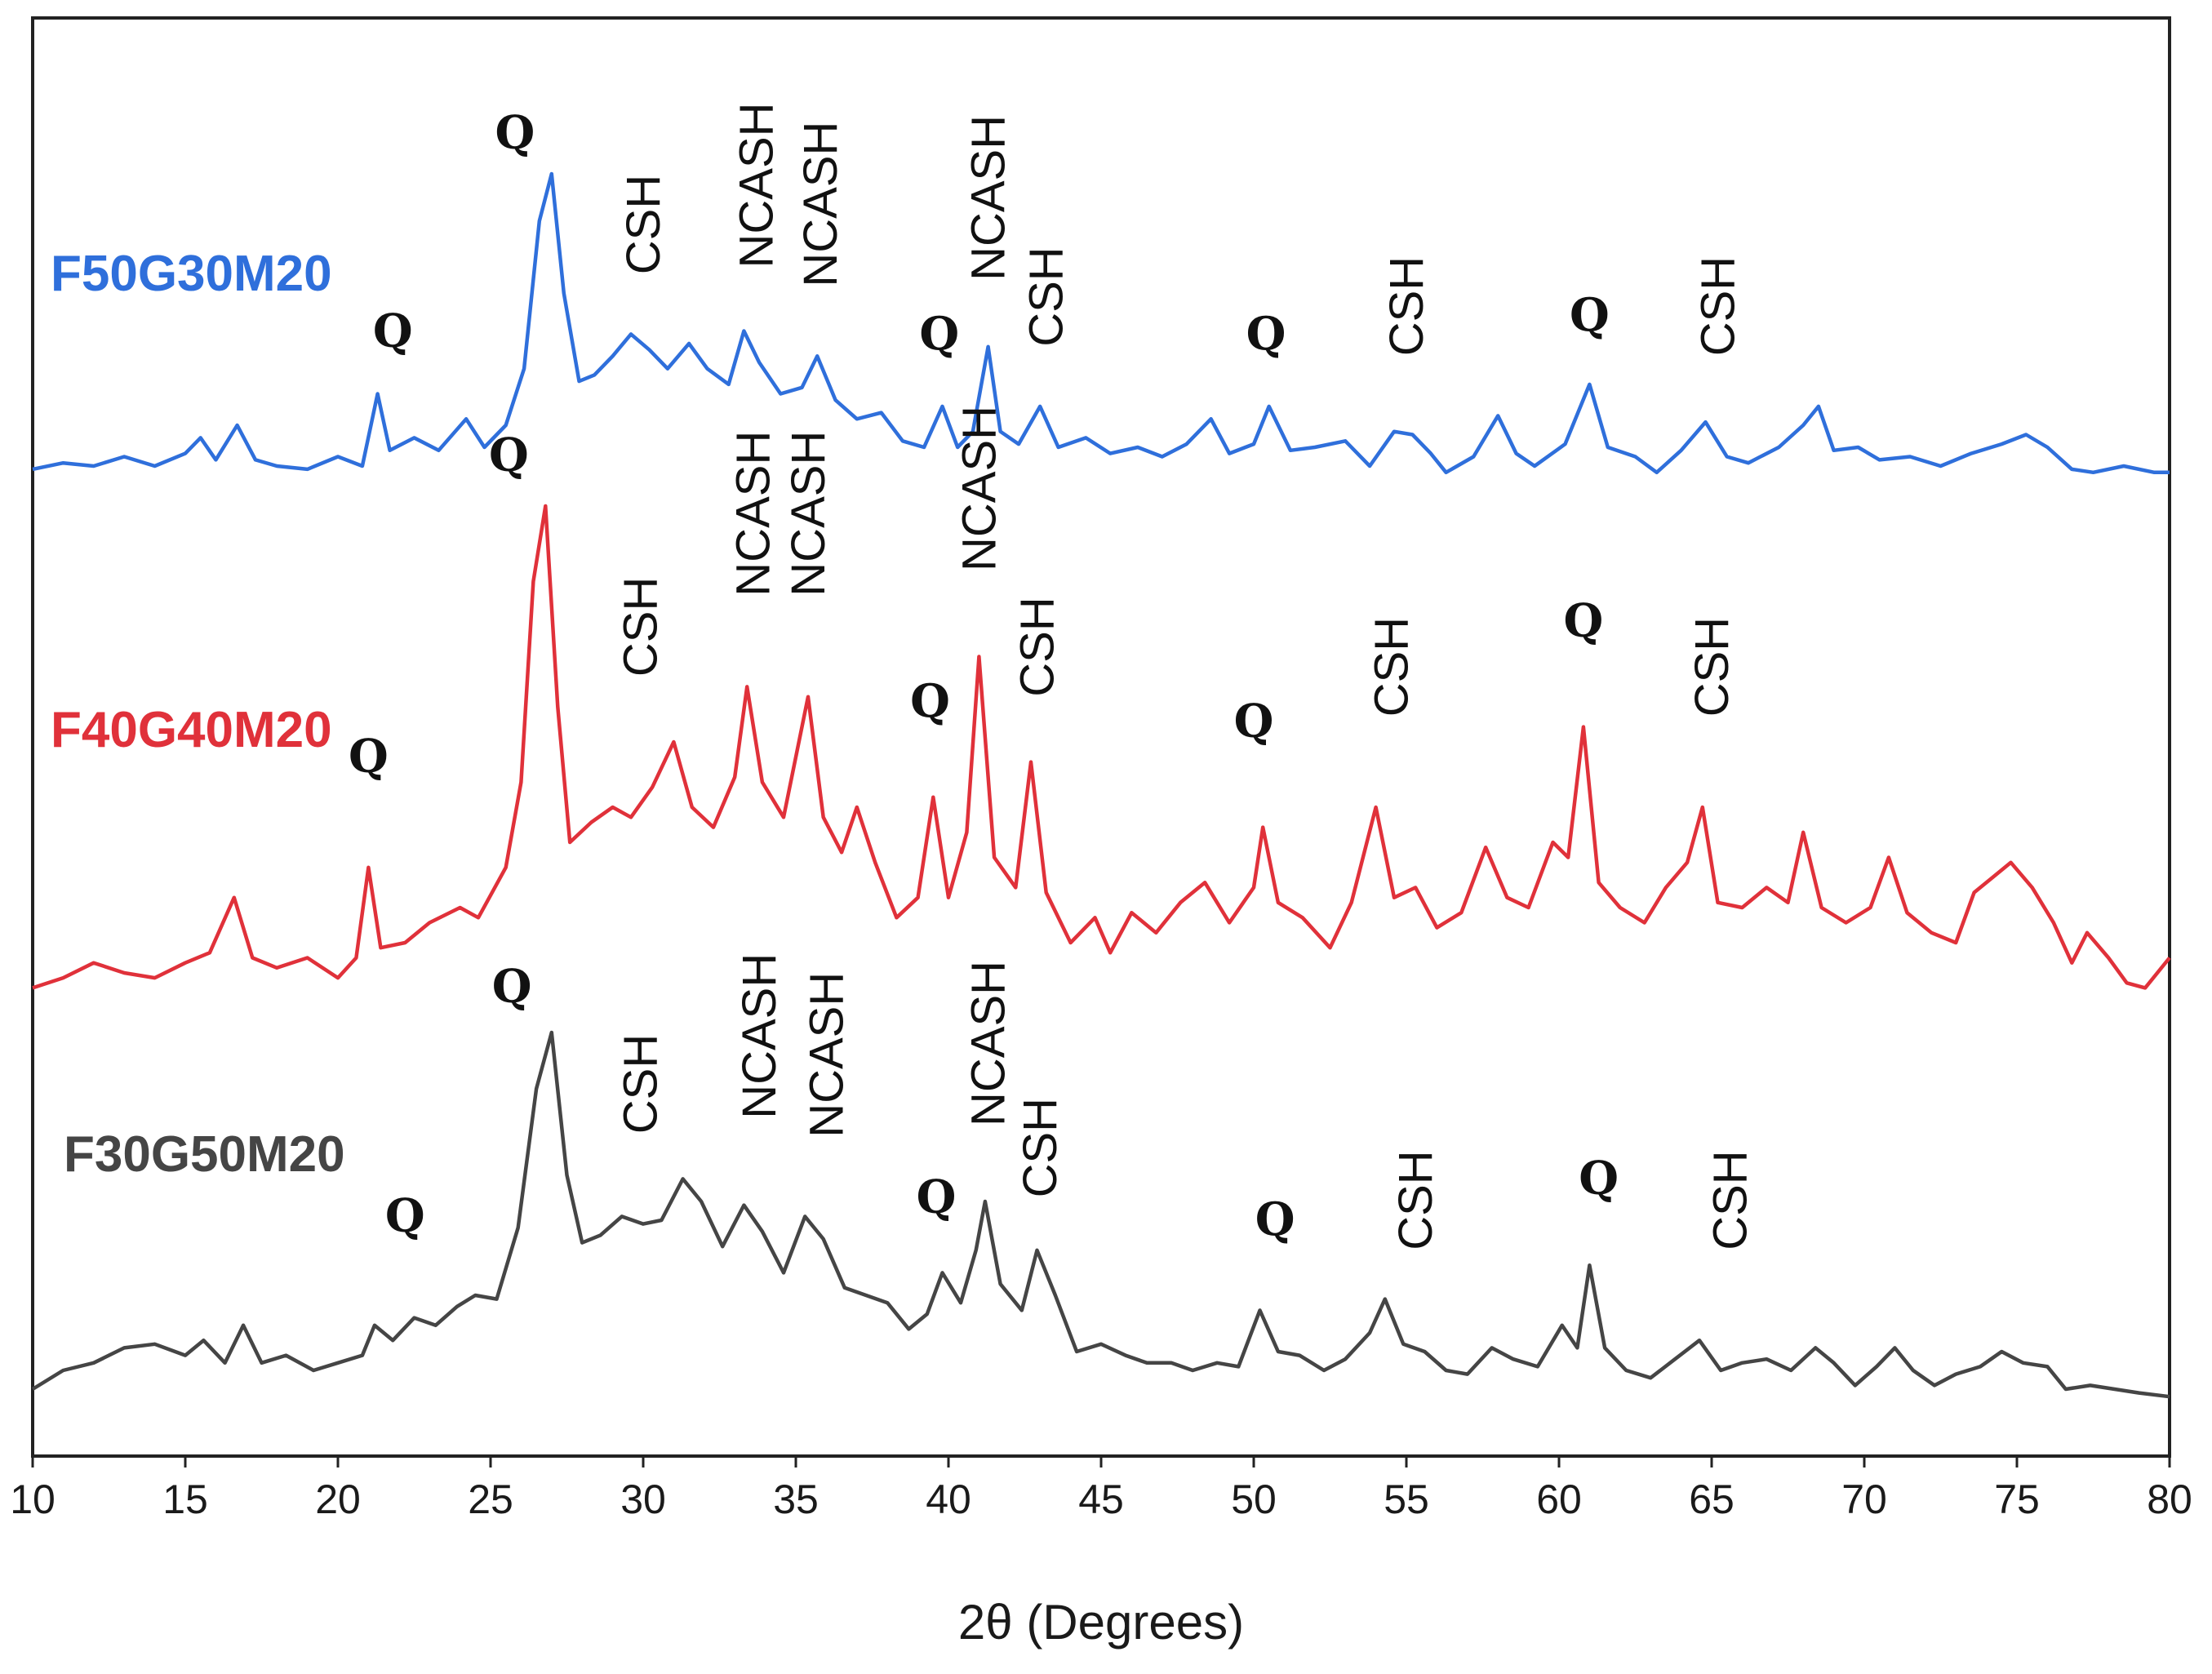 This screenshot has width=2212, height=1674. What do you see at coordinates (1254, 1499) in the screenshot?
I see `x-tick-label: 50` at bounding box center [1254, 1499].